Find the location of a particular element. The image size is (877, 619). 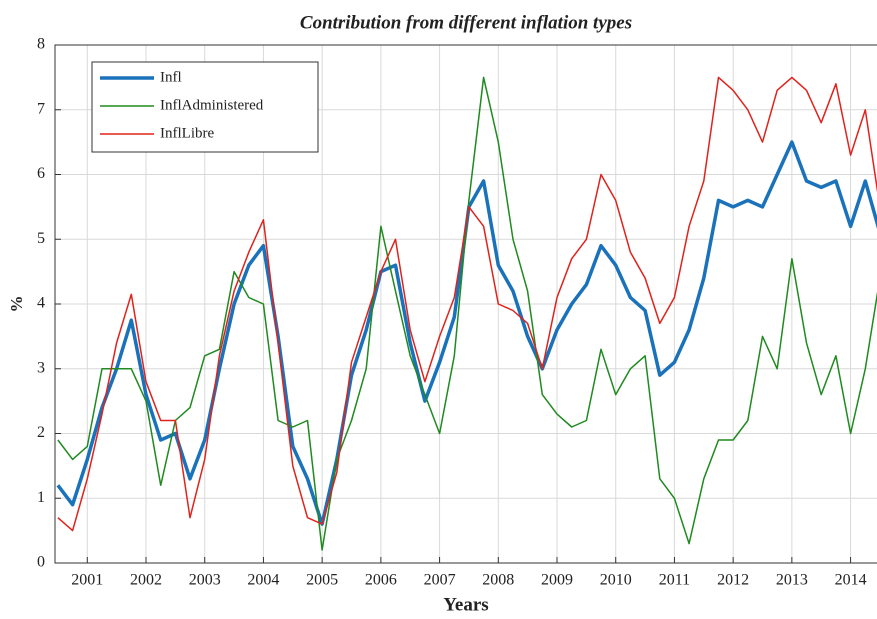

legend-label: InflLibre is located at coordinates (187, 133).